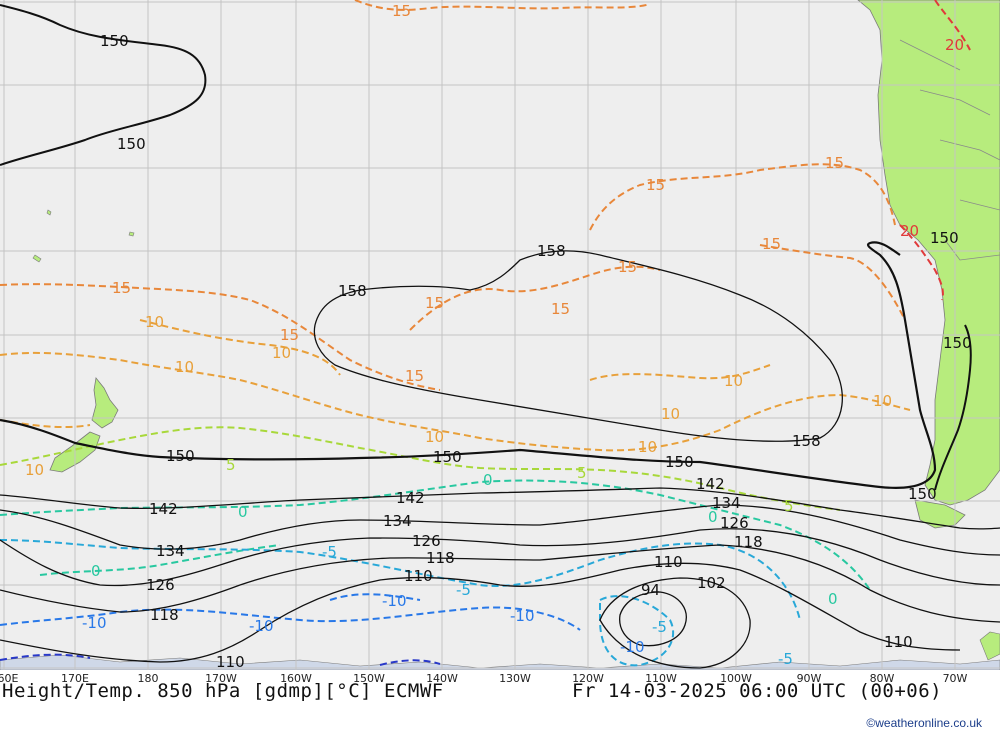 Image resolution: width=1000 pixels, height=733 pixels. What do you see at coordinates (909, 231) in the screenshot?
I see `temp-label: 20` at bounding box center [909, 231].